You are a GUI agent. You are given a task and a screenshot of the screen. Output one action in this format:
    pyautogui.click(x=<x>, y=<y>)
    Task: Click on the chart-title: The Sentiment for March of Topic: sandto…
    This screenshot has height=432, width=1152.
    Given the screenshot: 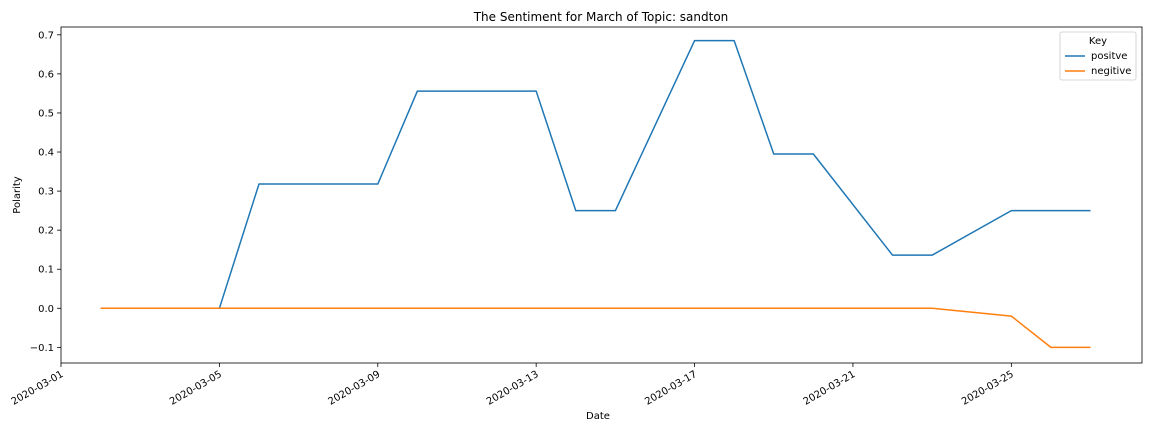 What is the action you would take?
    pyautogui.click(x=601, y=17)
    